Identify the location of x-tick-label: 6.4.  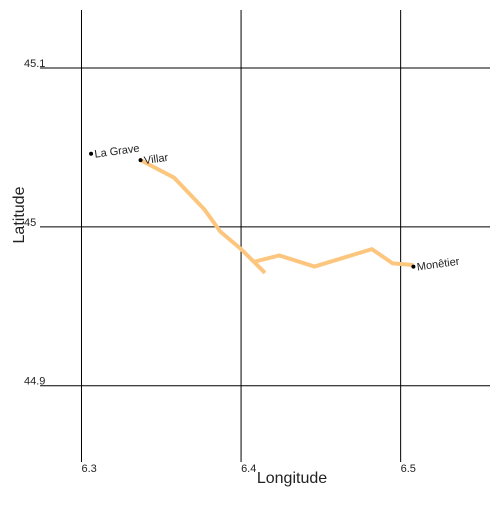
(248, 469).